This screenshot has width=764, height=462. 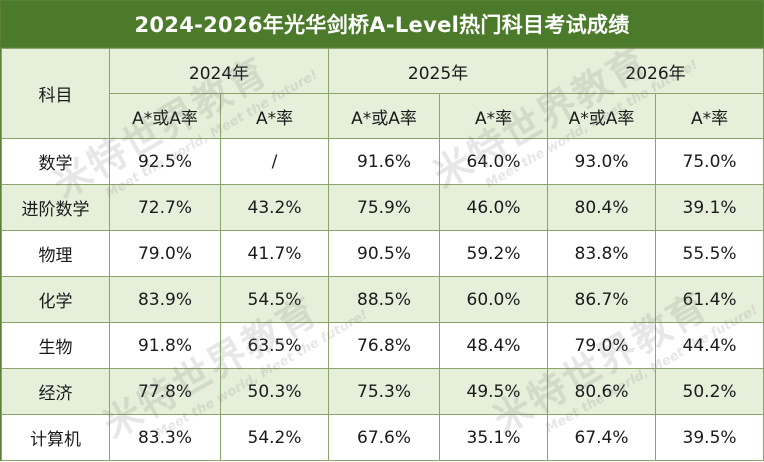 I want to click on table-row: 数学 92.5% / 91.6% 64.0% 93.0% 75.0%, so click(x=382, y=161).